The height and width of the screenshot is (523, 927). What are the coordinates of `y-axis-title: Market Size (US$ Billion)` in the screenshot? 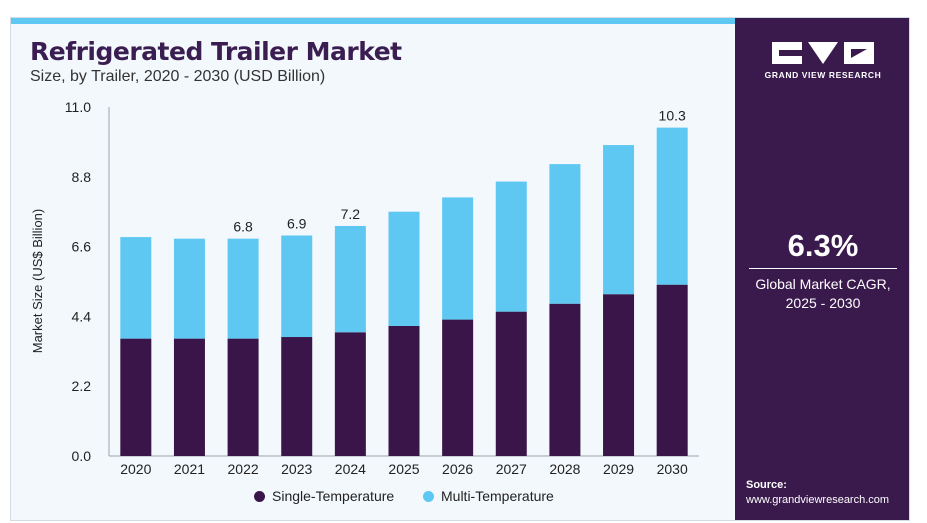 It's located at (37, 281).